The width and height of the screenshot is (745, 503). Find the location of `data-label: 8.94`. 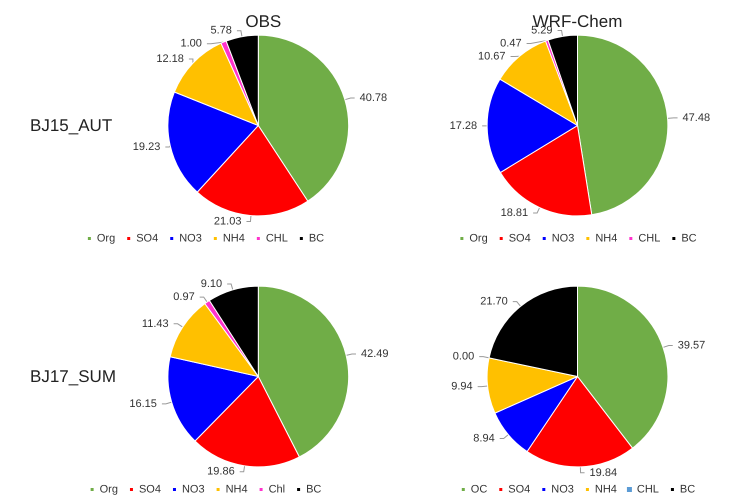

data-label: 8.94 is located at coordinates (484, 438).